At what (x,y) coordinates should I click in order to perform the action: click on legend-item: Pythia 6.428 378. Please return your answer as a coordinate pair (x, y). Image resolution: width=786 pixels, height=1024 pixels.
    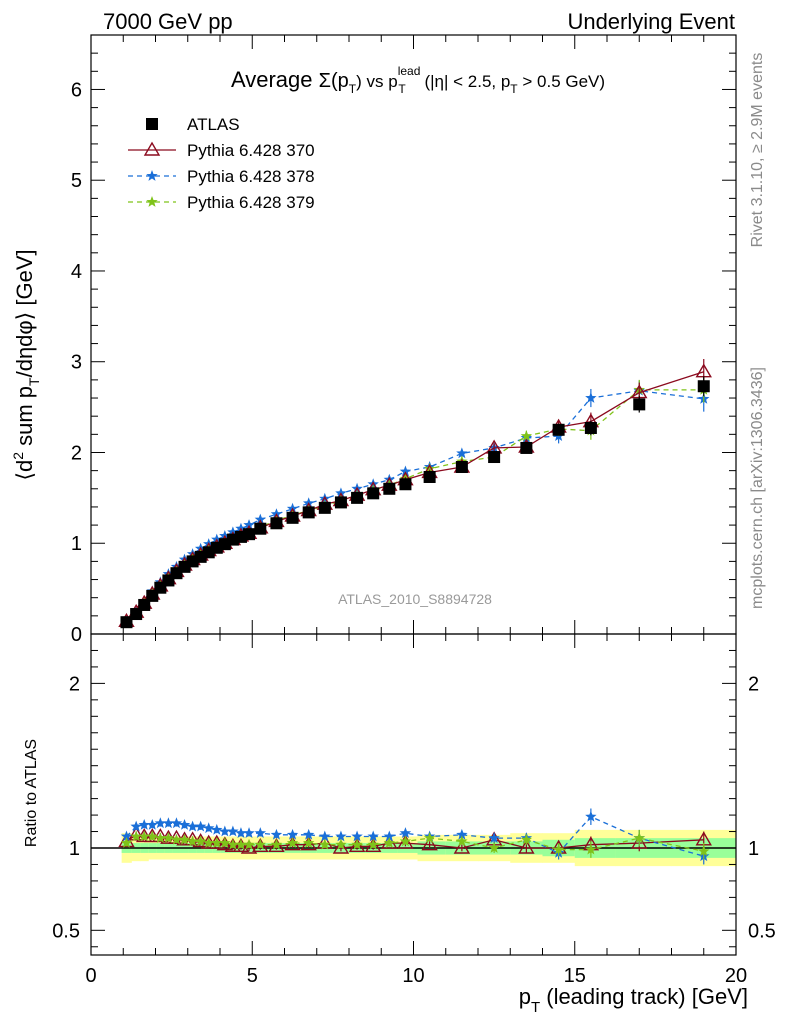
    Looking at the image, I should click on (221, 176).